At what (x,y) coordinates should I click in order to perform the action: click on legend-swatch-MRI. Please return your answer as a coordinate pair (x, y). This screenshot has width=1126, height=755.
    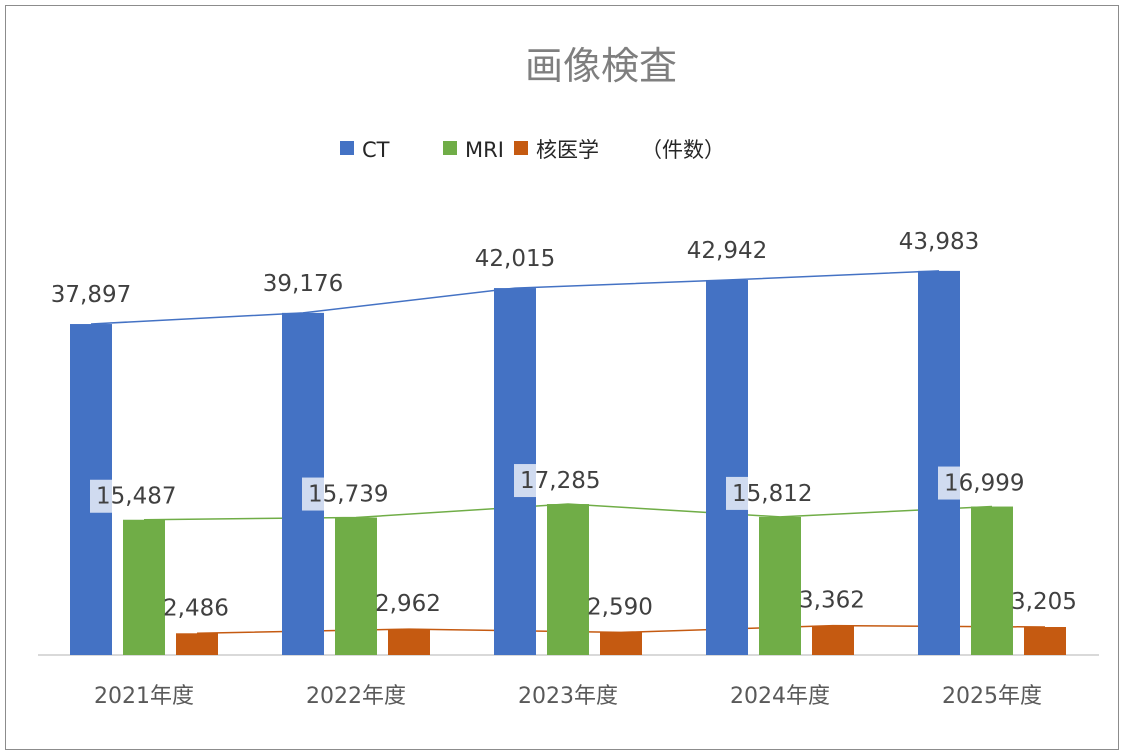
    Looking at the image, I should click on (450, 148).